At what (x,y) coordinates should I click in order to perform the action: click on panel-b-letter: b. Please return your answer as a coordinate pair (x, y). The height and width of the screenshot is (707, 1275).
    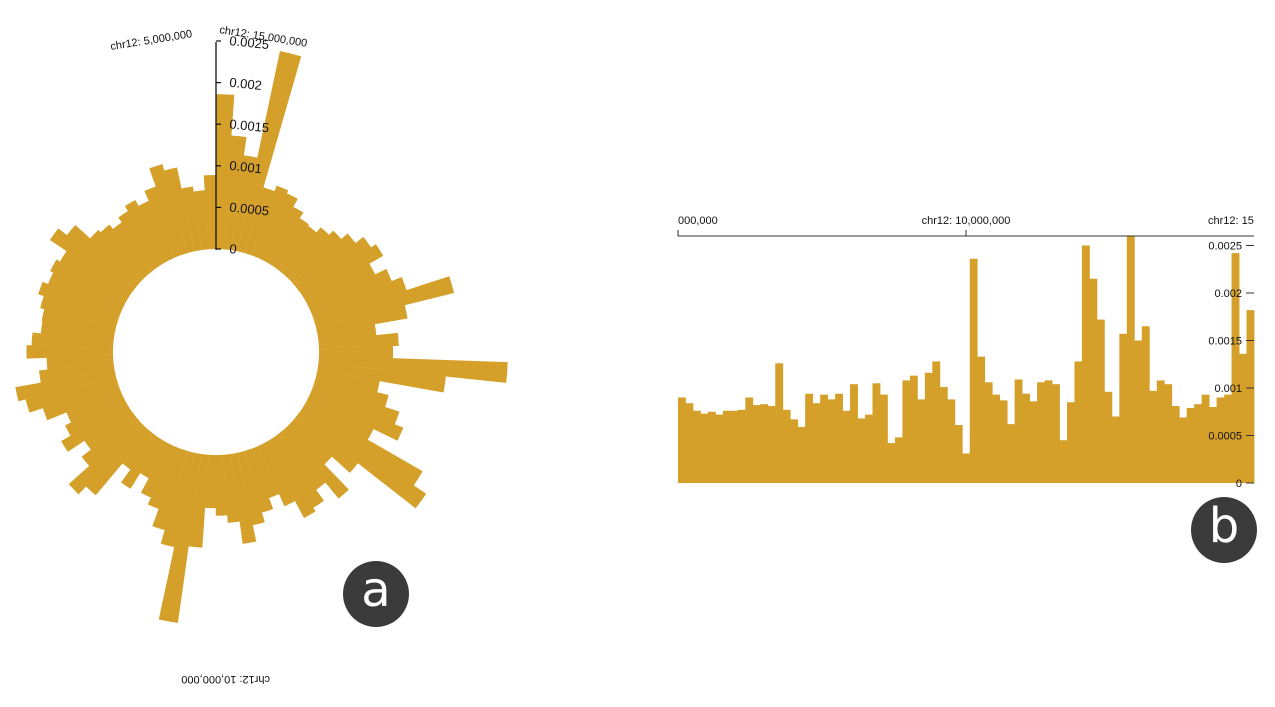
    Looking at the image, I should click on (1224, 526).